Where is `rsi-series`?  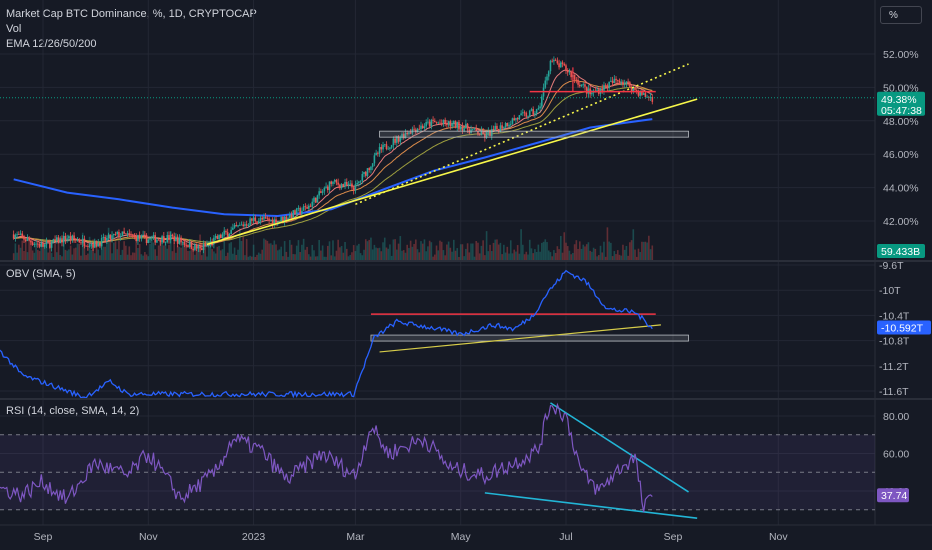 rsi-series is located at coordinates (326, 457).